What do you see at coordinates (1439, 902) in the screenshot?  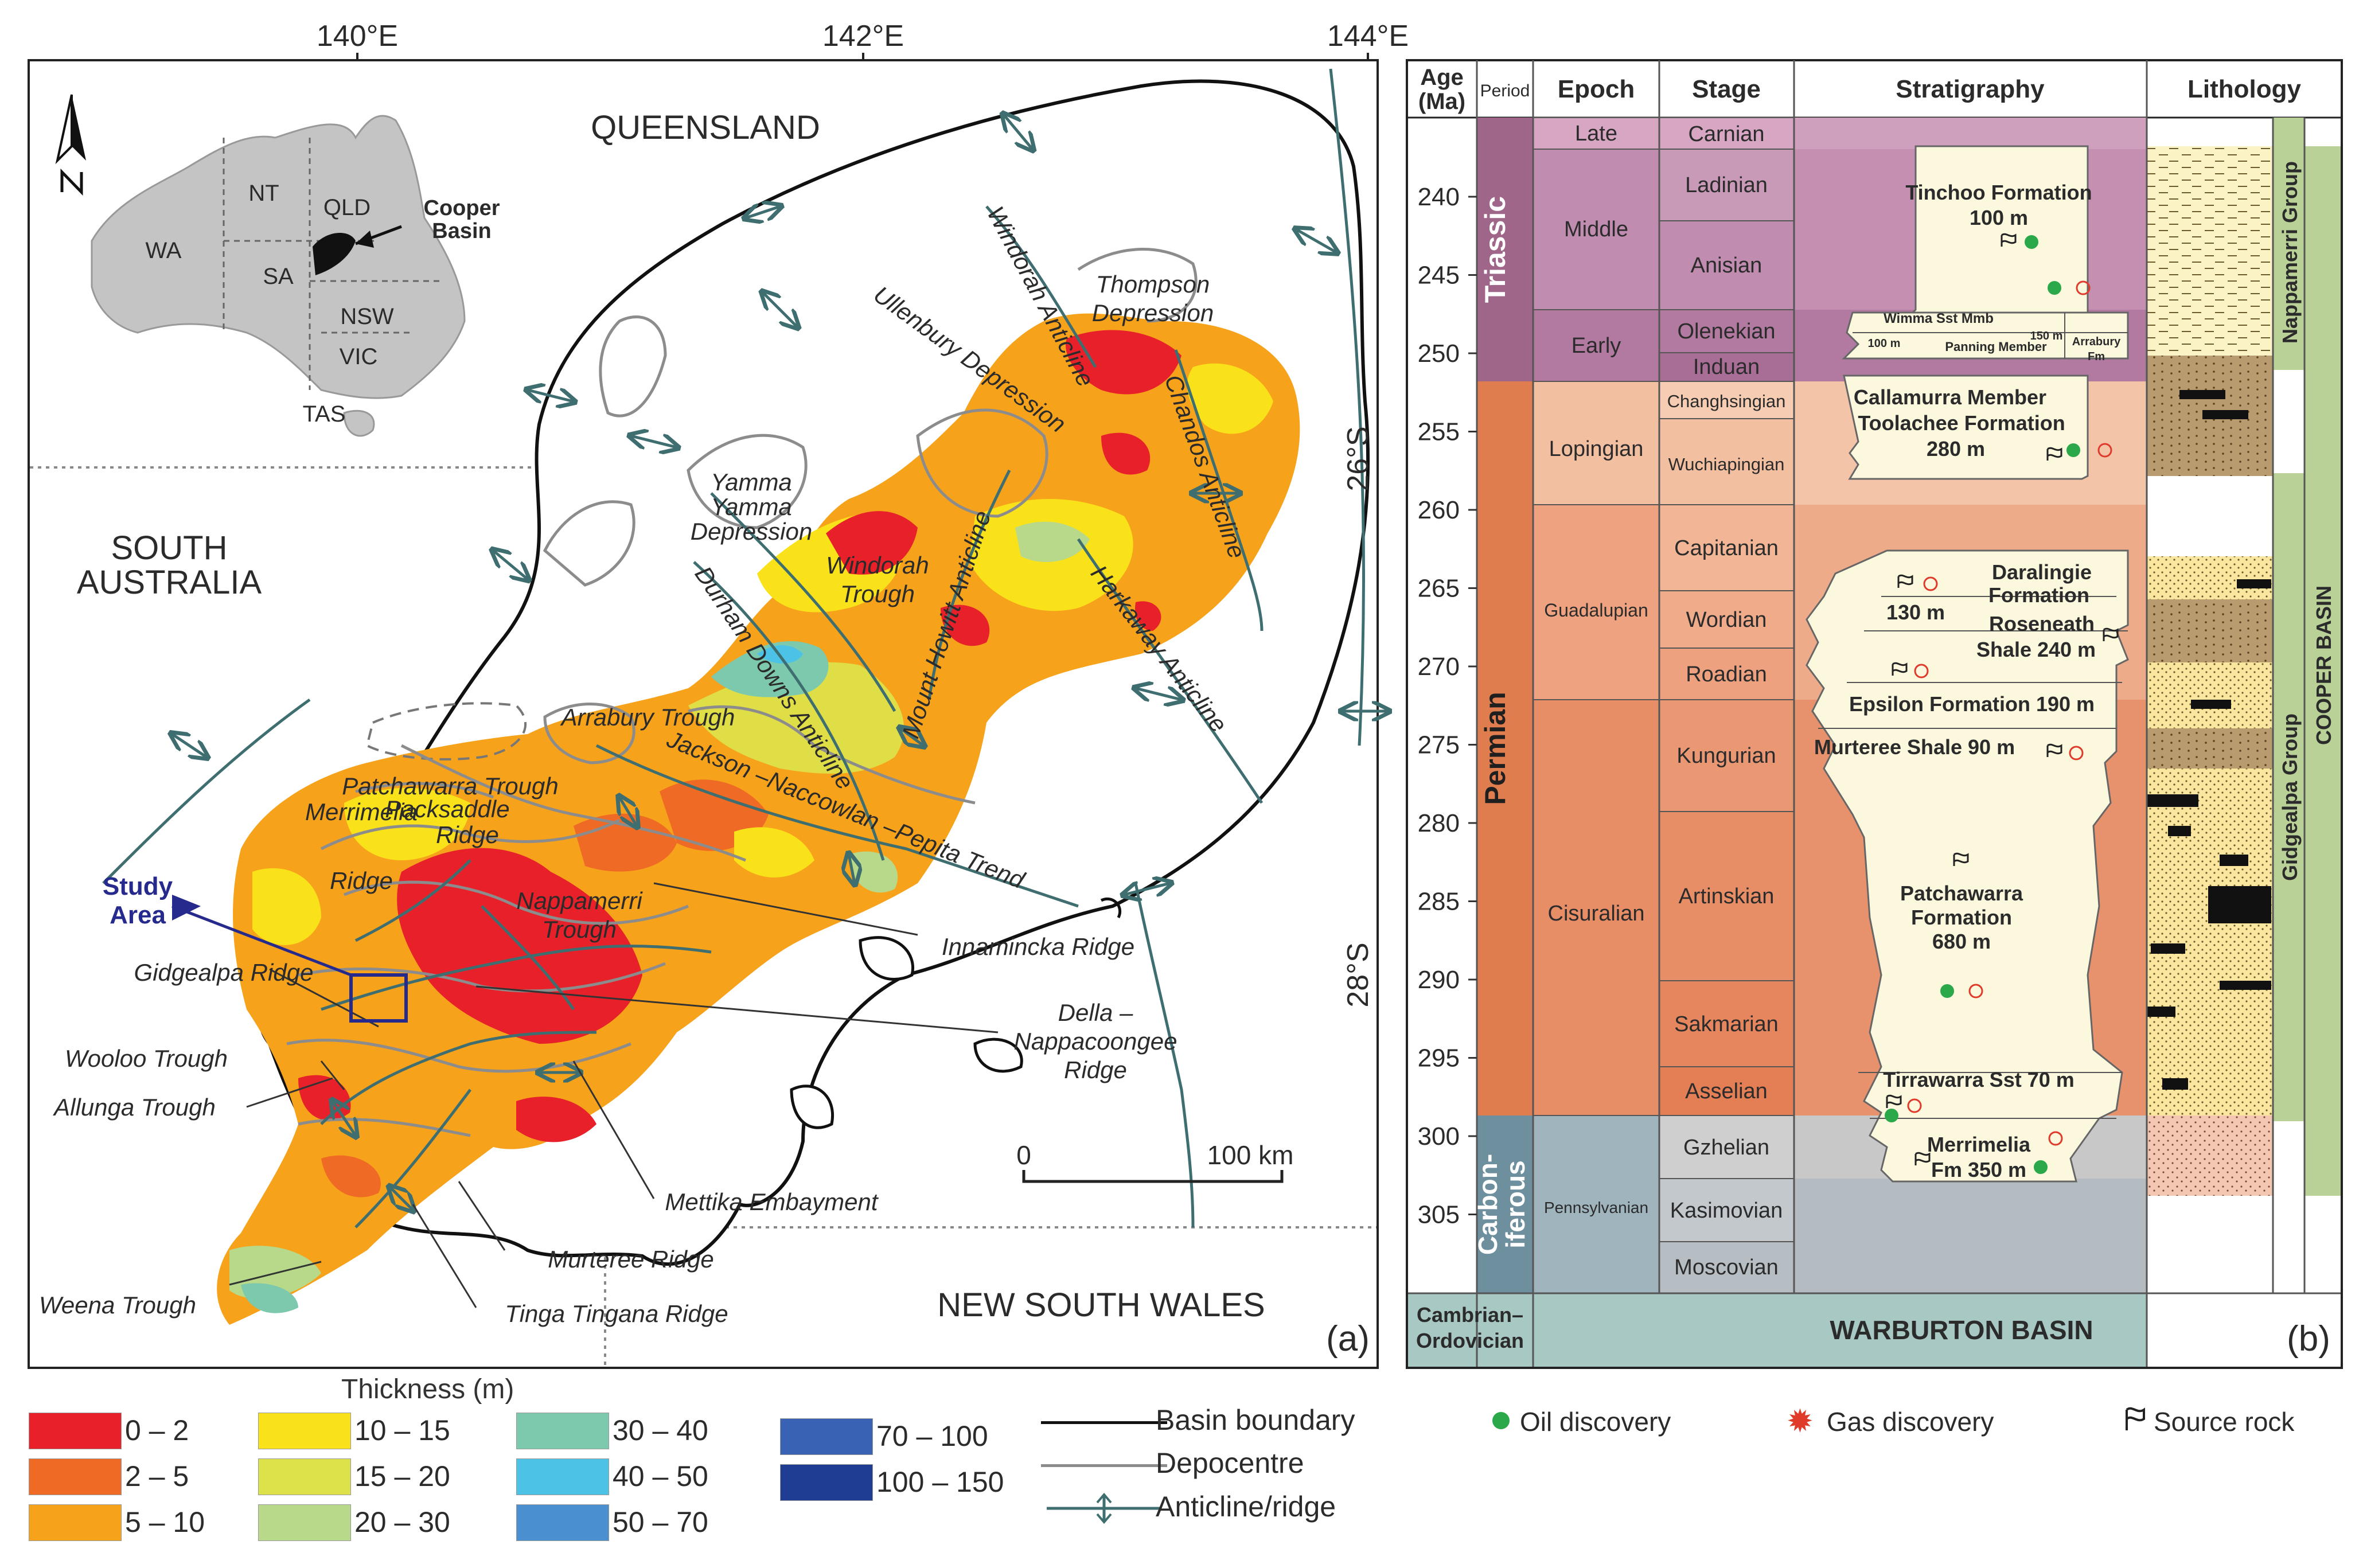 I see `age-tick-label: 285` at bounding box center [1439, 902].